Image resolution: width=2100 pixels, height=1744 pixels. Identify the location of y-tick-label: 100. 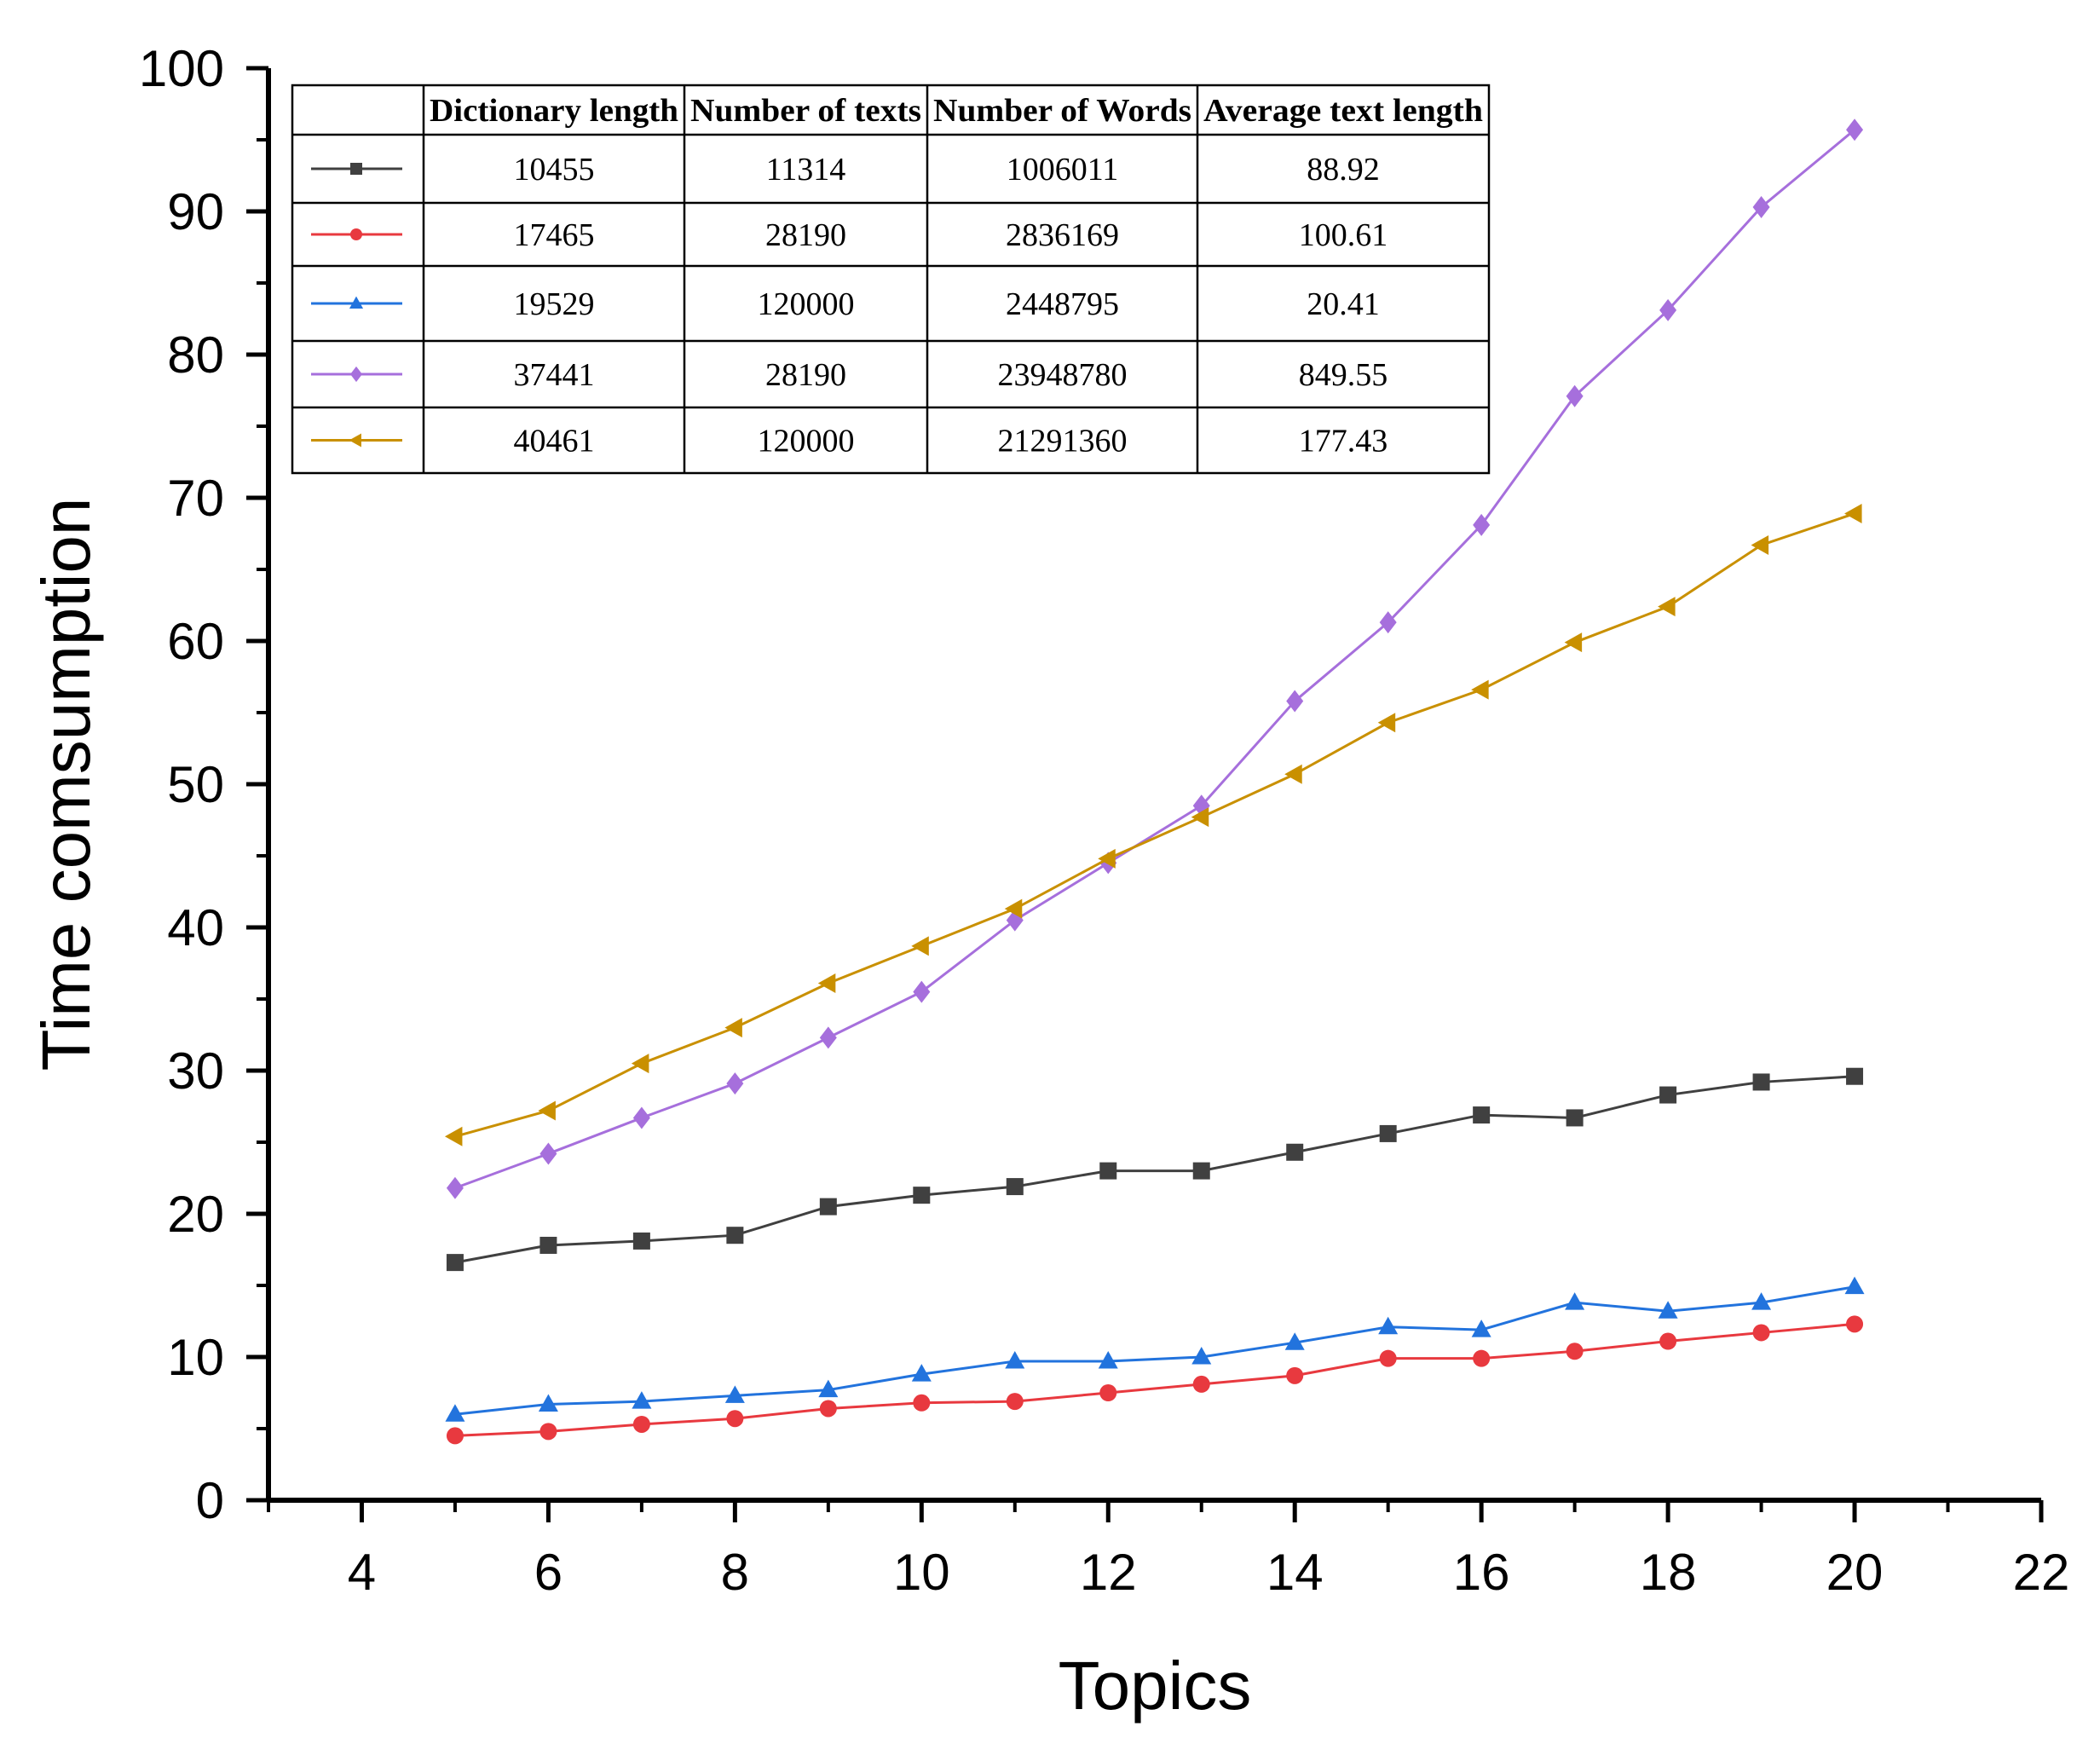
(181, 69).